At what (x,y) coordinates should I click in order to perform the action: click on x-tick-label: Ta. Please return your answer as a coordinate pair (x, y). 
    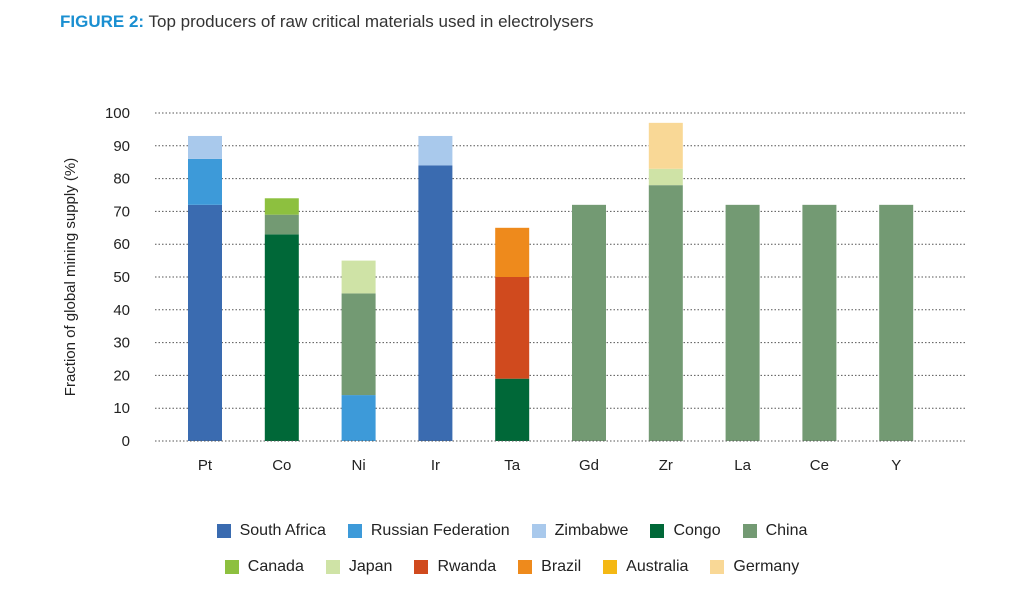
    Looking at the image, I should click on (512, 465).